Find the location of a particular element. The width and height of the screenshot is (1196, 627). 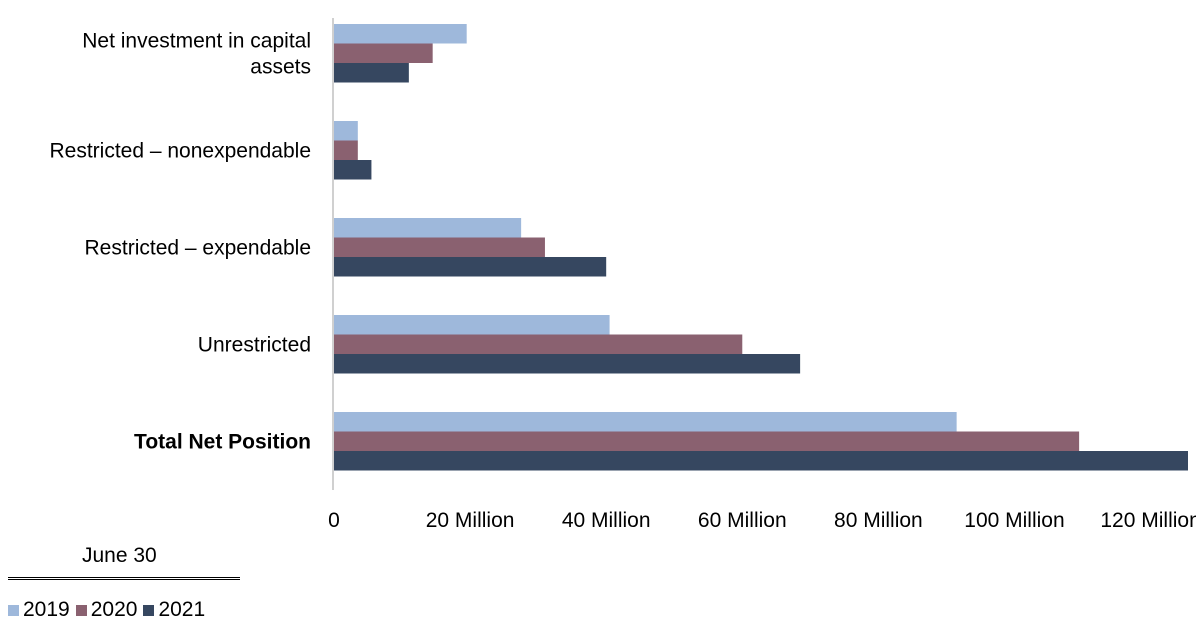

legend-title-rule is located at coordinates (124, 578).